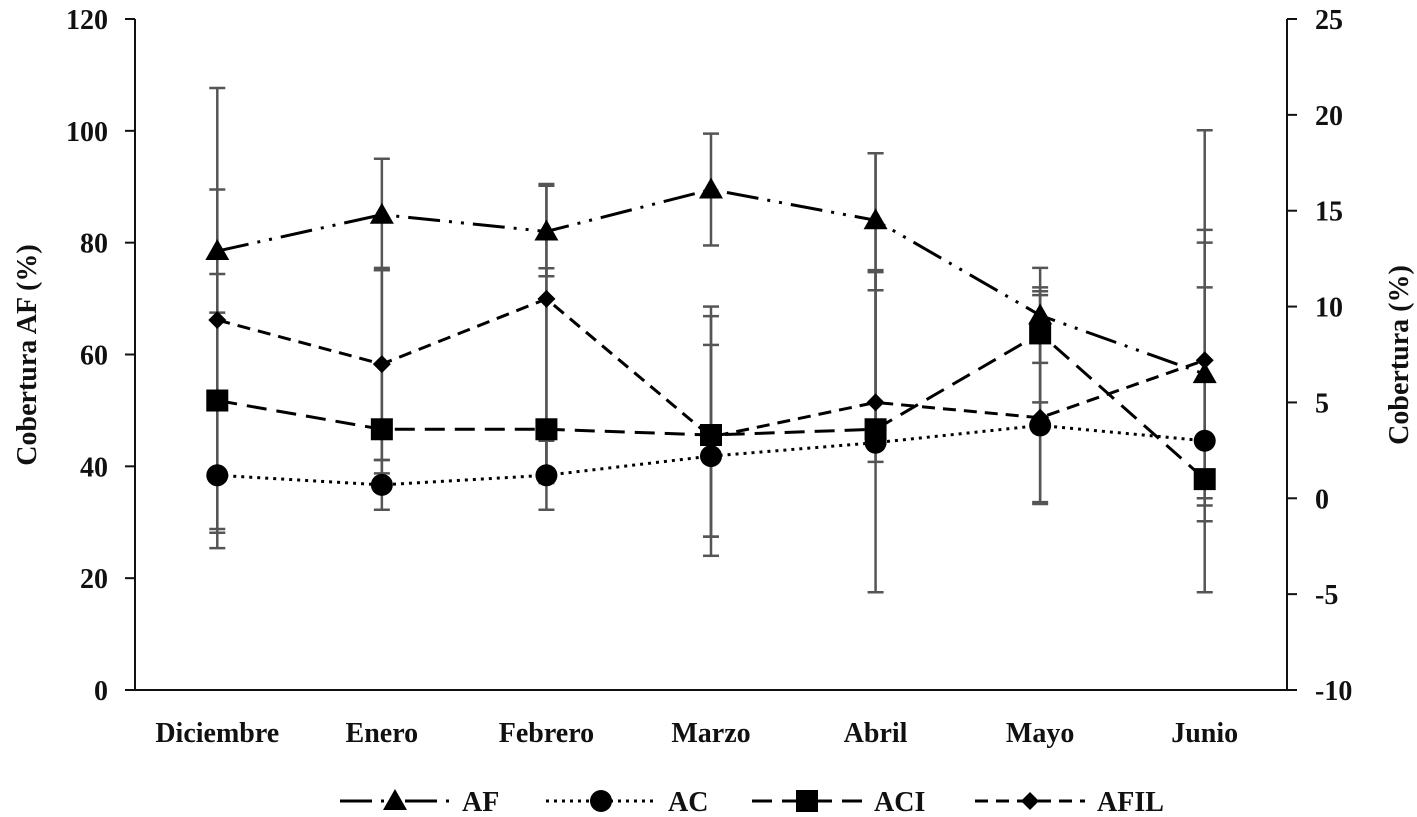 The image size is (1417, 817). I want to click on right-tick-label: 0, so click(1322, 499).